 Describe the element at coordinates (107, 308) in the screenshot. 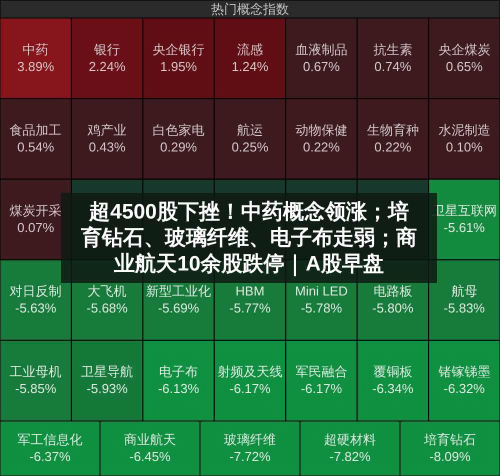

I see `value-label: -5.68%` at that location.